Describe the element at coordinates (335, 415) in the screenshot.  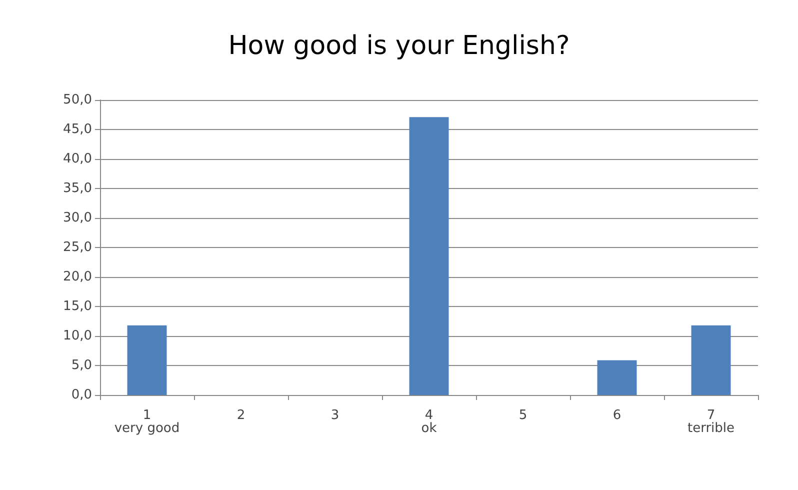
I see `x-tick-label: 3` at that location.